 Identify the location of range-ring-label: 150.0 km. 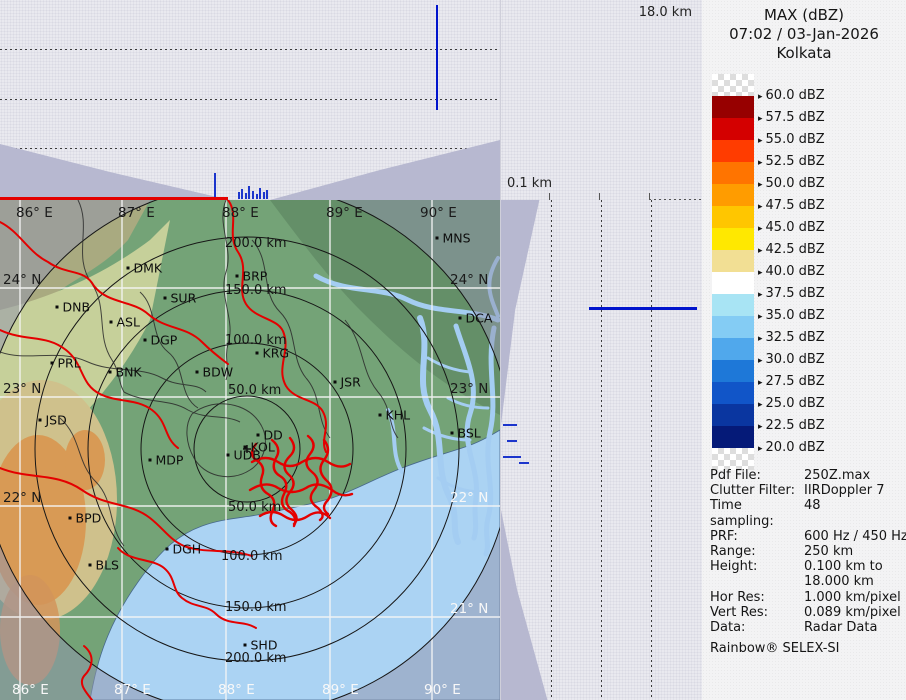
(256, 290).